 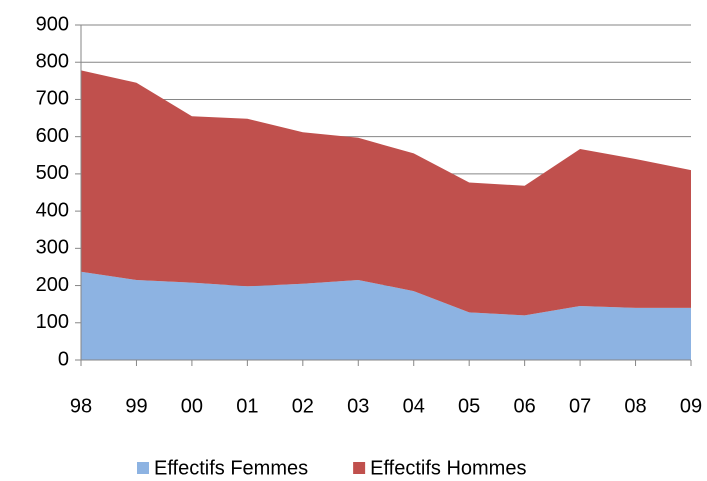 I want to click on x-tick-label: 07, so click(x=580, y=406).